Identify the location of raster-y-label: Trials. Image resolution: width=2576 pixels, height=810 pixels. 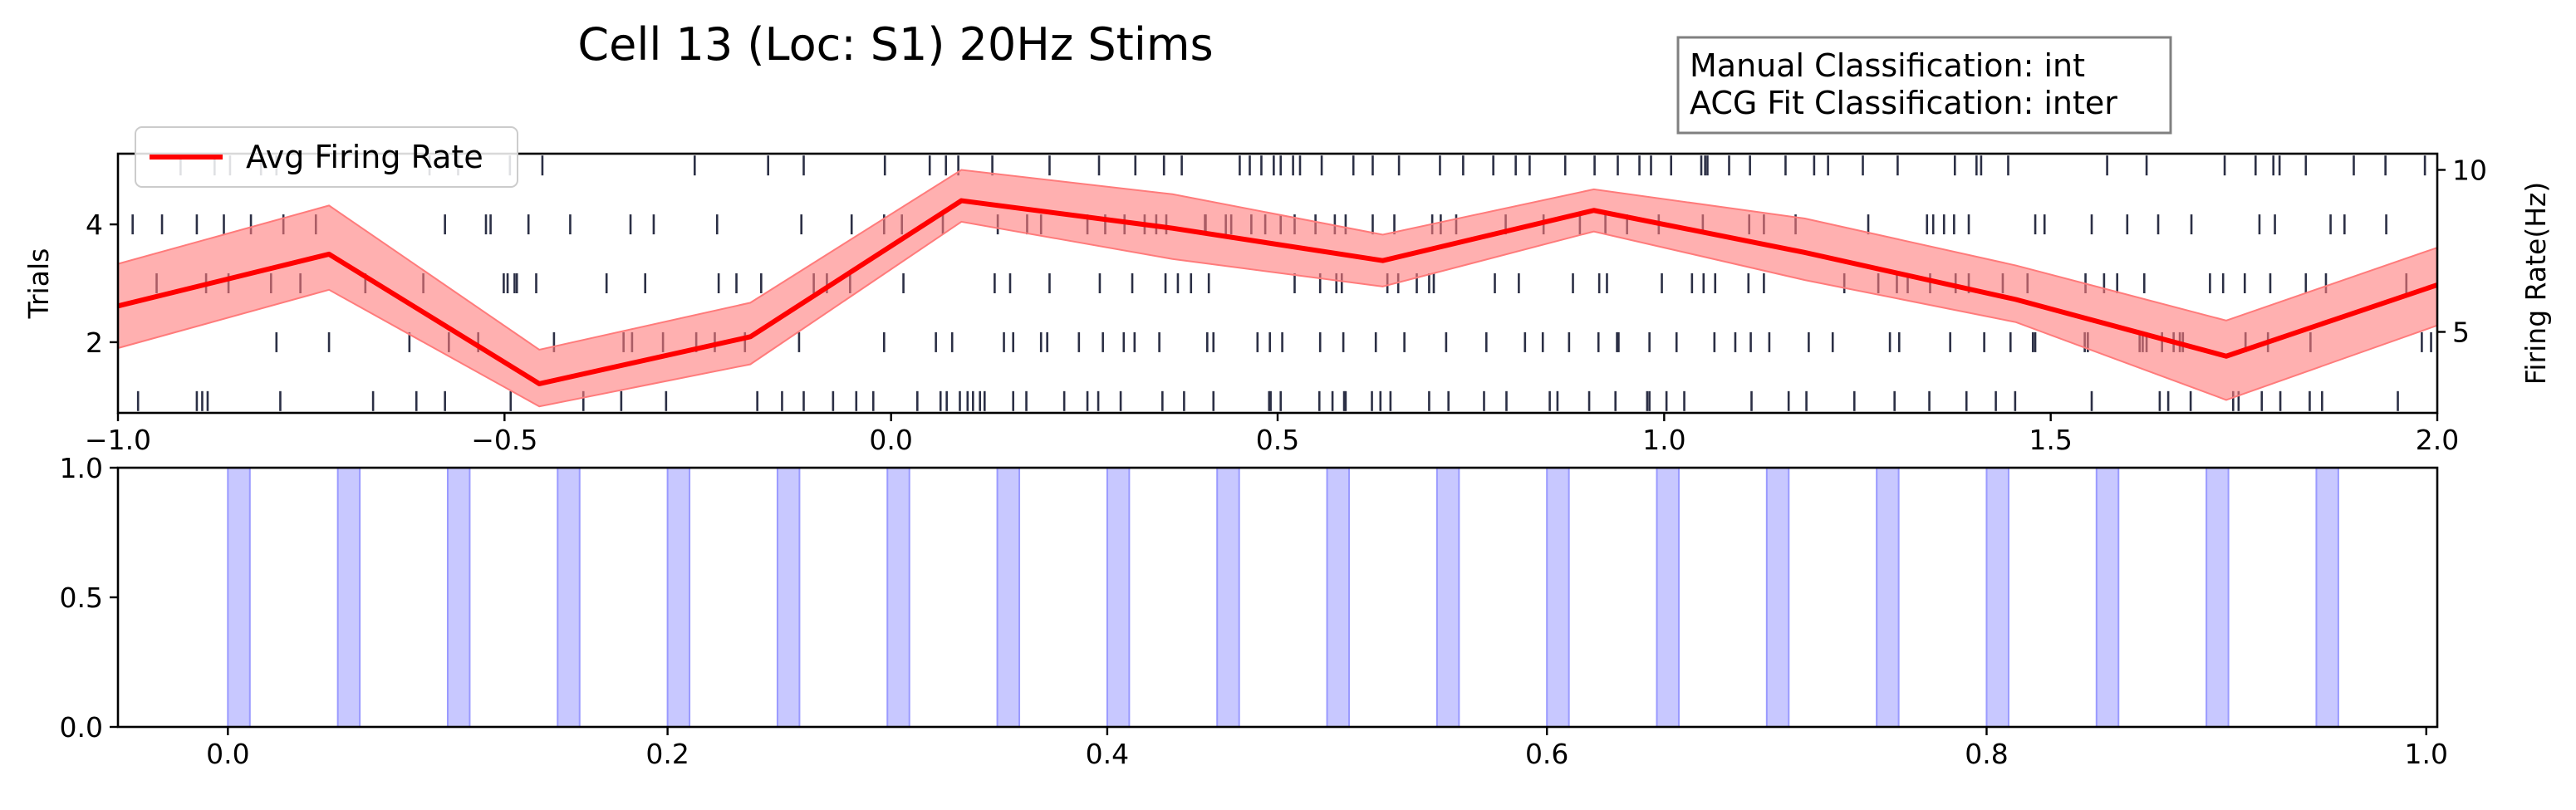
(38, 284).